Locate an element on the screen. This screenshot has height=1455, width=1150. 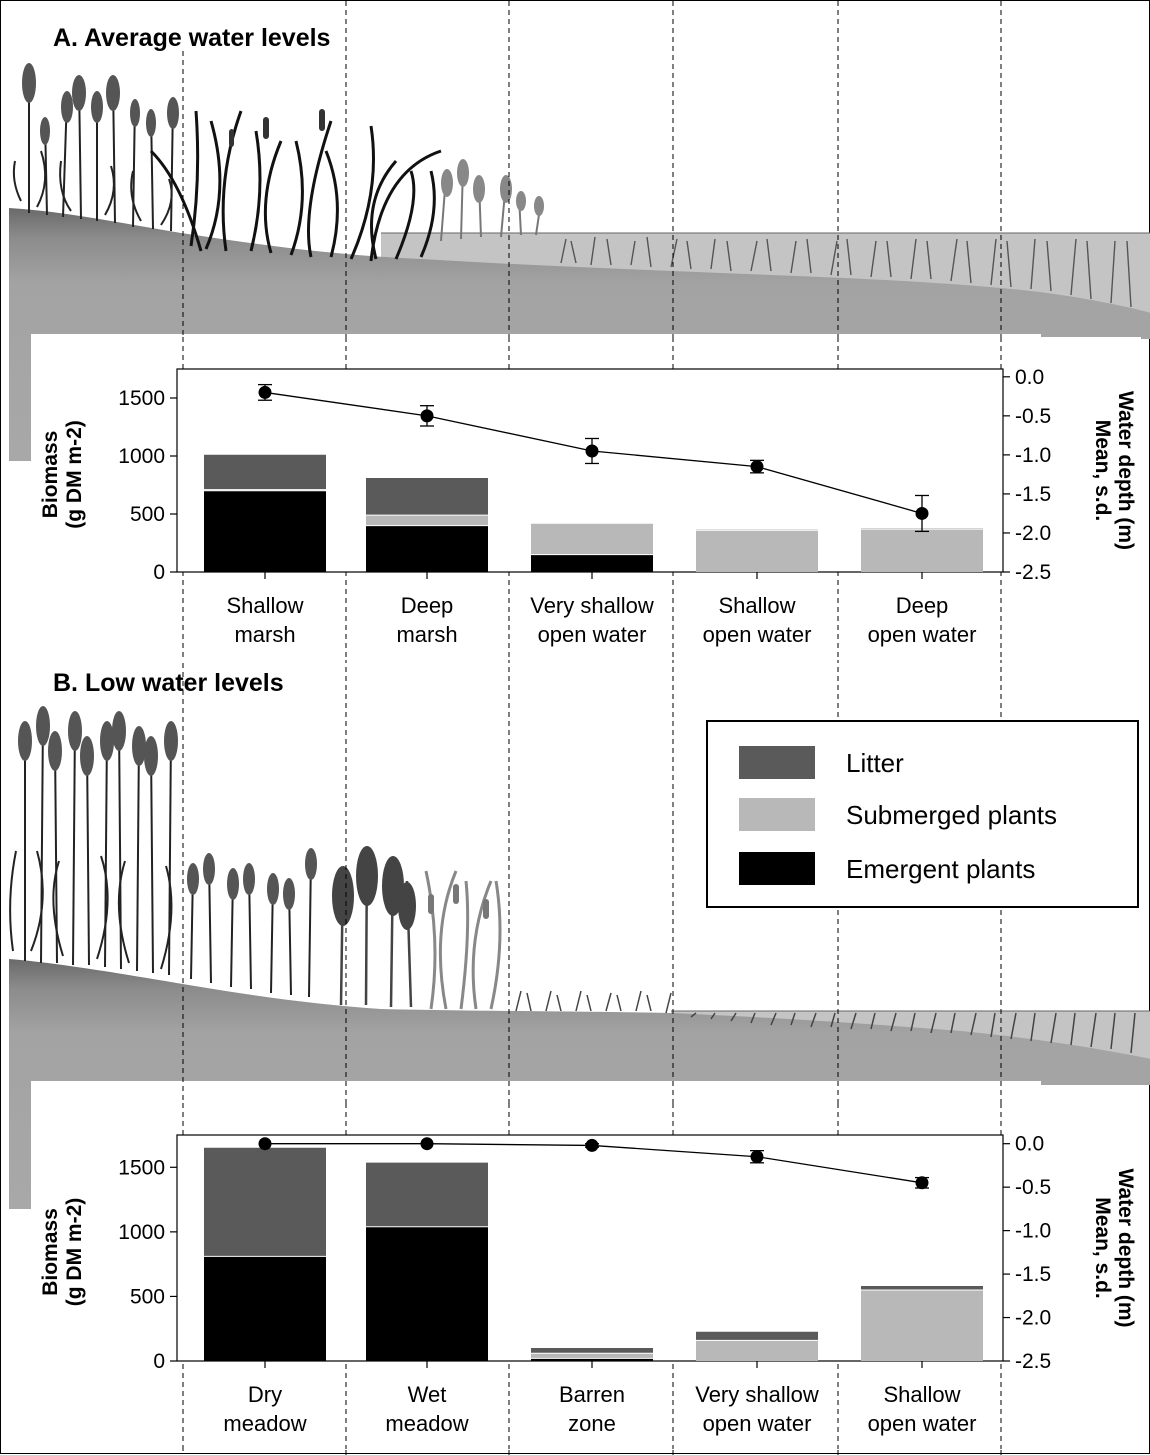
grass-heads-a is located at coordinates (492, 187).